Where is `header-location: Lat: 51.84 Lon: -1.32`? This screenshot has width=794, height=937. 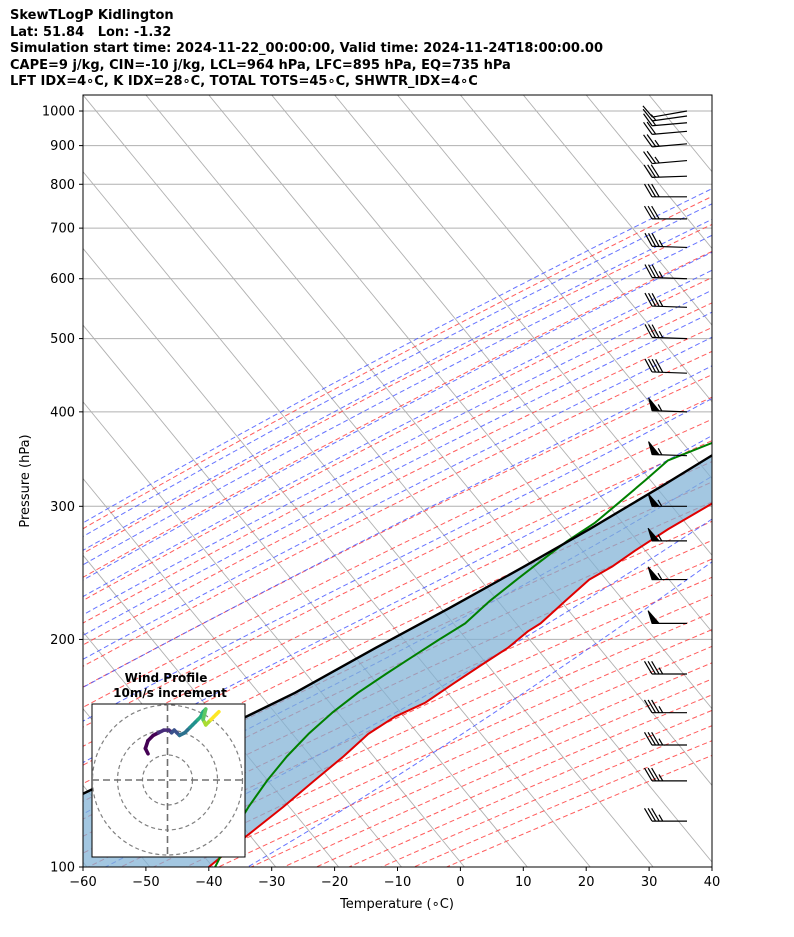 header-location: Lat: 51.84 Lon: -1.32 is located at coordinates (91, 32).